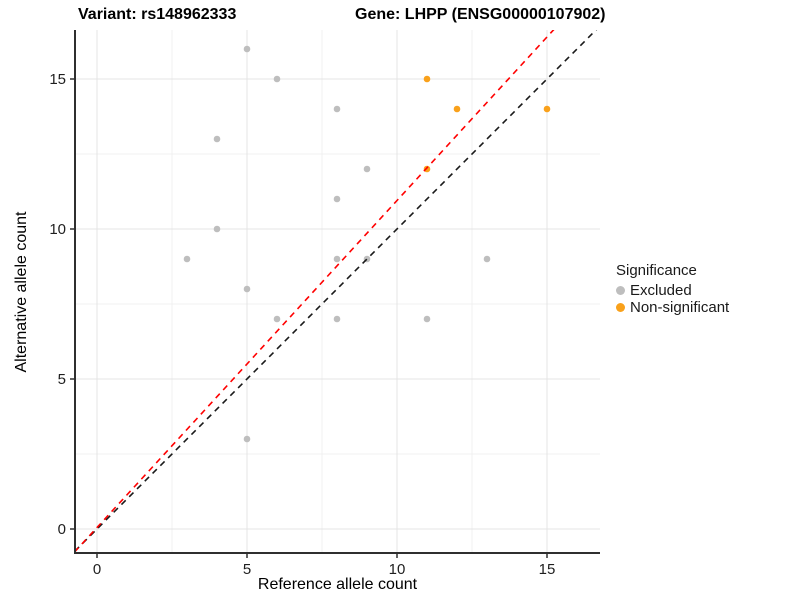 Image resolution: width=800 pixels, height=600 pixels. What do you see at coordinates (620, 307) in the screenshot?
I see `non-significant-dot-icon` at bounding box center [620, 307].